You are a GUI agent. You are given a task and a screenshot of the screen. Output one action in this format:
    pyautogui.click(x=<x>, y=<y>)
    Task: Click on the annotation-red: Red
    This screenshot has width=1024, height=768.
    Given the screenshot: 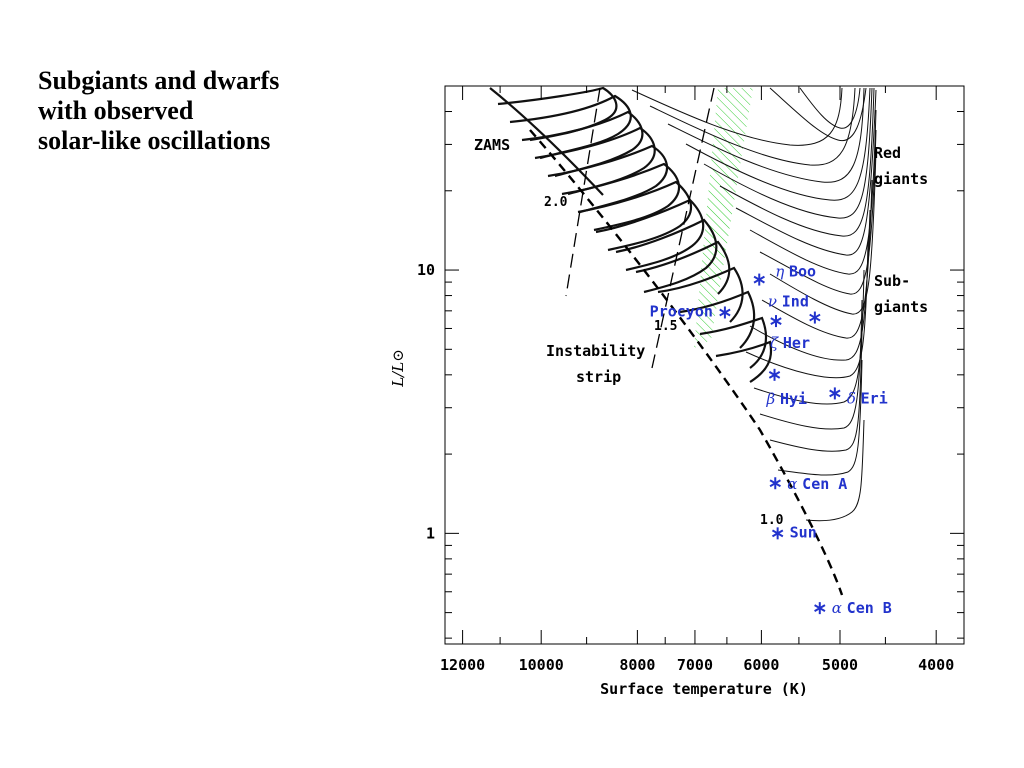 What is the action you would take?
    pyautogui.click(x=887, y=153)
    